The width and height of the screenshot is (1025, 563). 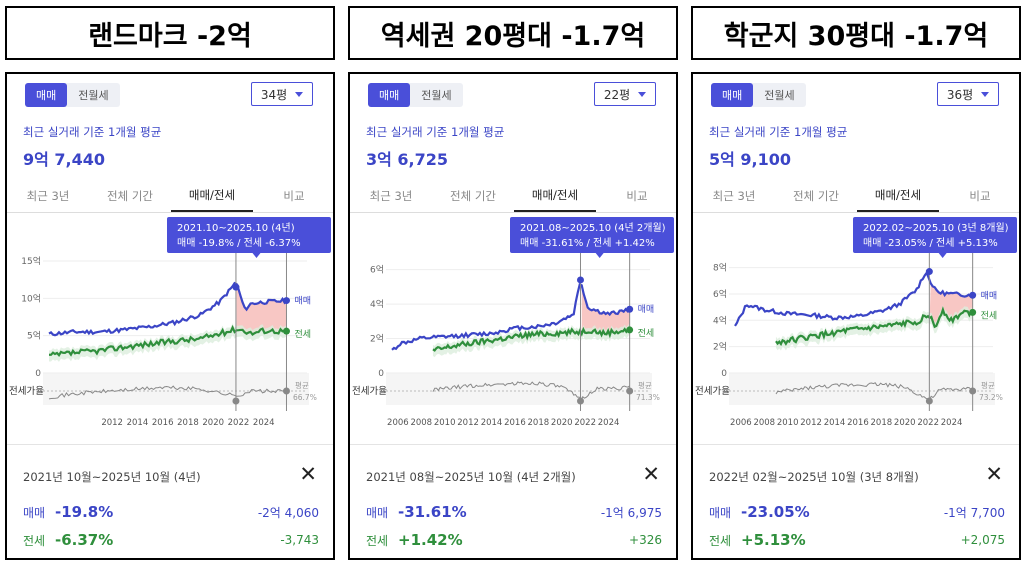 What do you see at coordinates (286, 331) in the screenshot?
I see `jeonse-end-dot` at bounding box center [286, 331].